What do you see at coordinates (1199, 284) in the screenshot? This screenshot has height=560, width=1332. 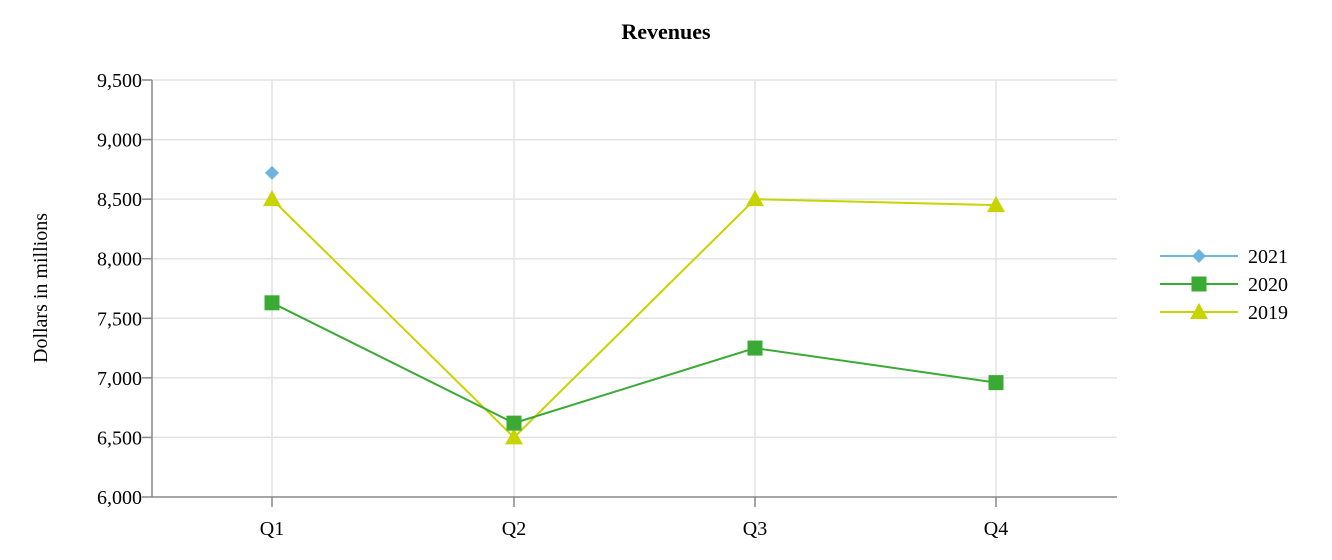 I see `legend-marker-2020` at bounding box center [1199, 284].